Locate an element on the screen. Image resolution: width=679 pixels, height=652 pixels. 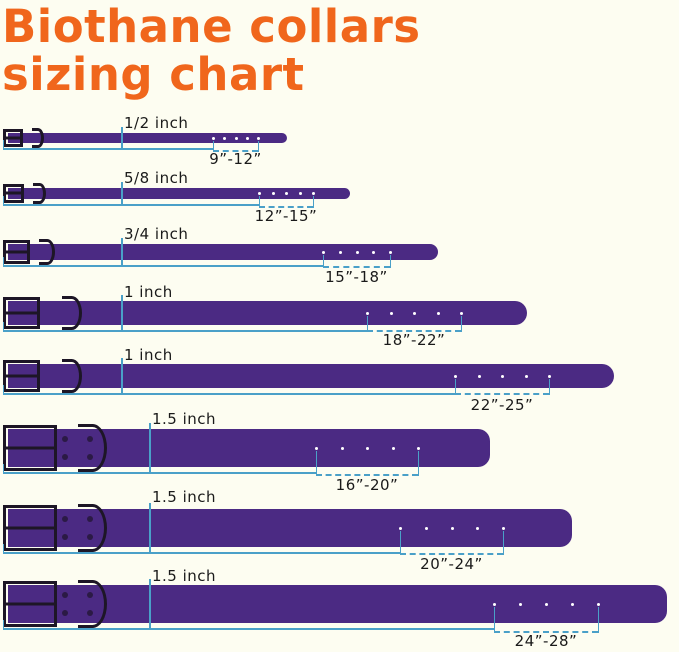
size-range-label: 12”-15” is located at coordinates (286, 216).